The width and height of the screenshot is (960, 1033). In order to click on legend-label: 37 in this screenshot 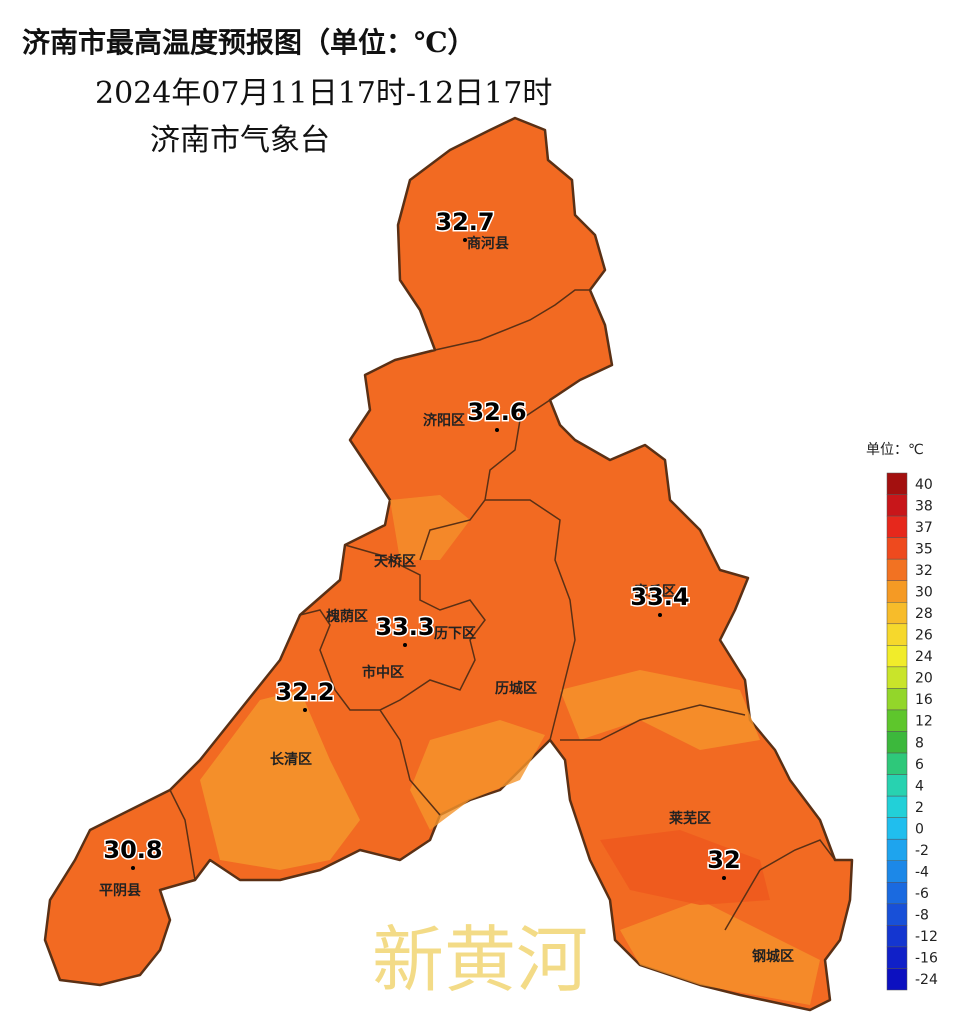, I will do `click(924, 528)`.